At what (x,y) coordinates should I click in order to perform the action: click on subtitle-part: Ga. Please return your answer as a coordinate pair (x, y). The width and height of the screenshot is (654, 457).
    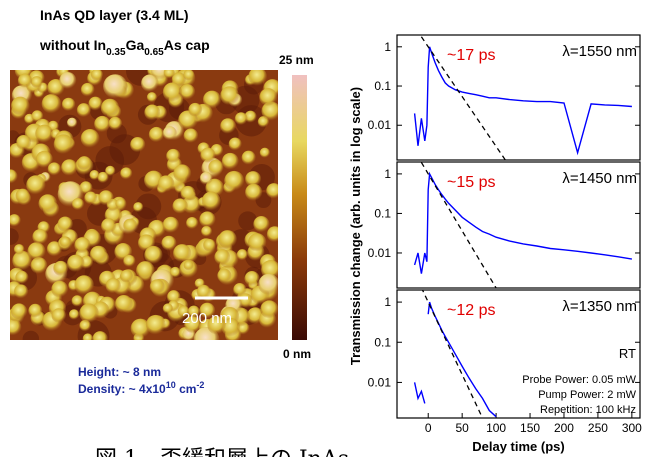
    Looking at the image, I should click on (135, 45).